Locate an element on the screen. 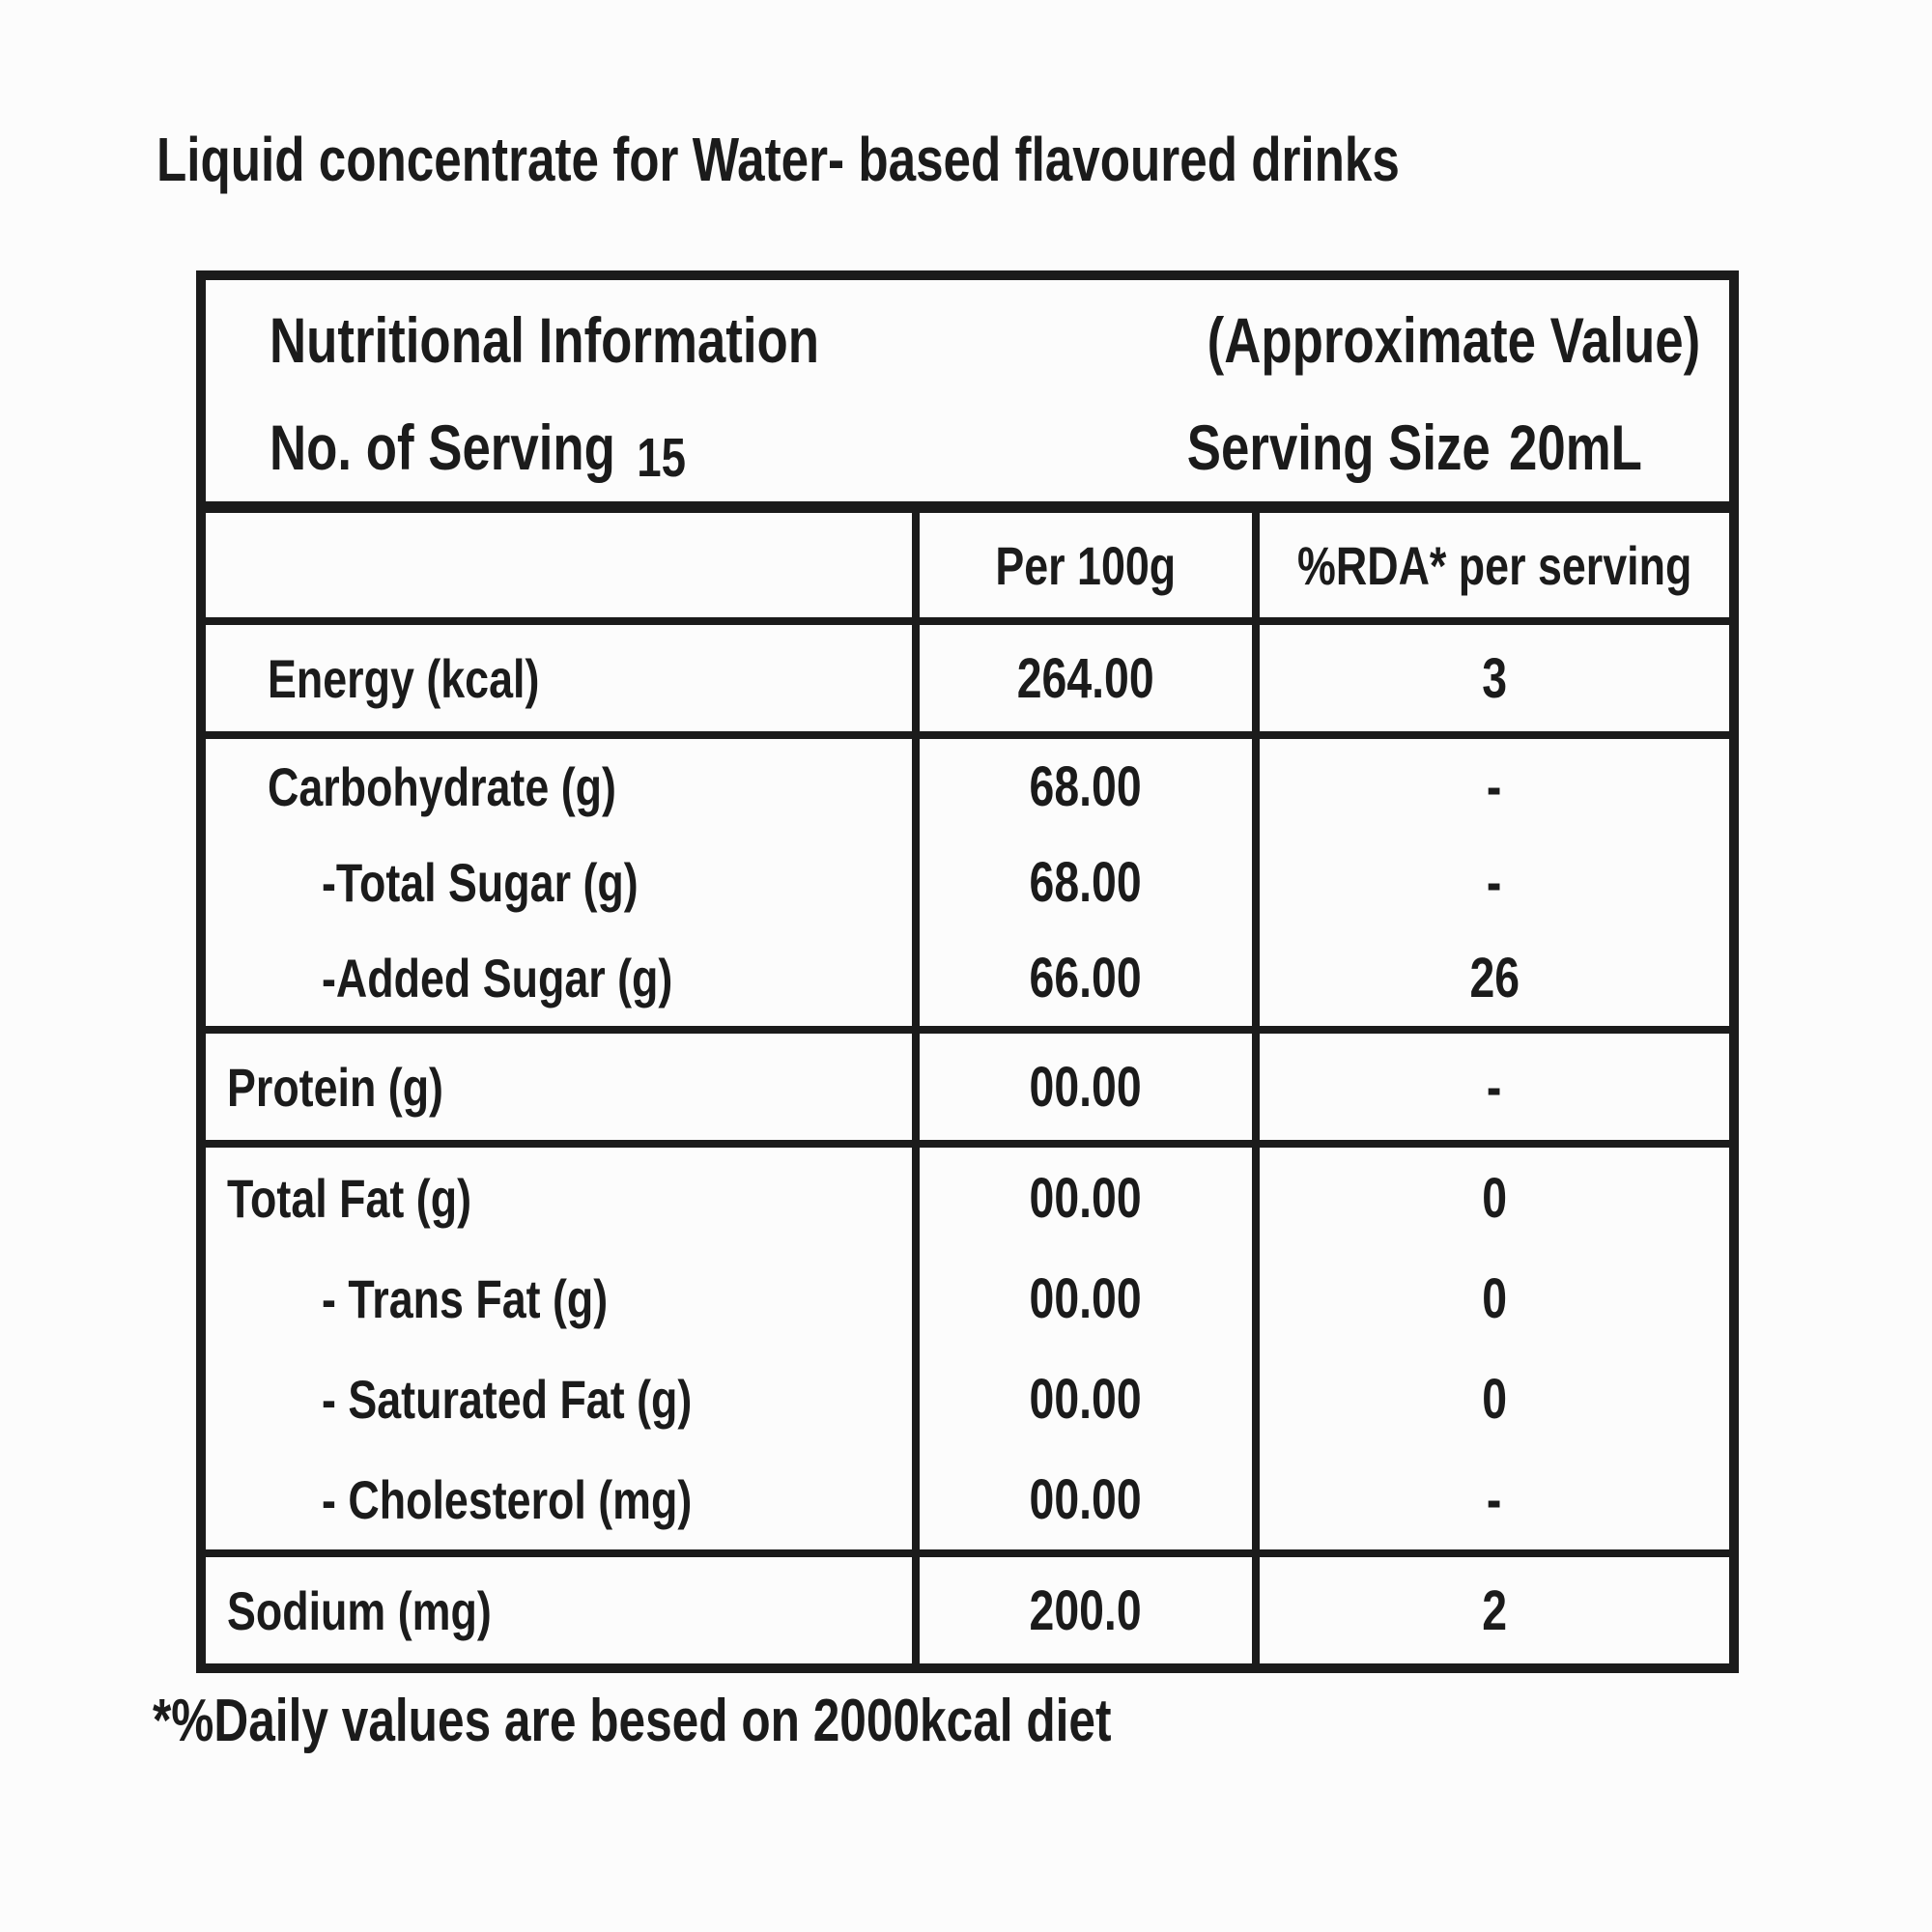  row-line: 3 is located at coordinates (1494, 678).